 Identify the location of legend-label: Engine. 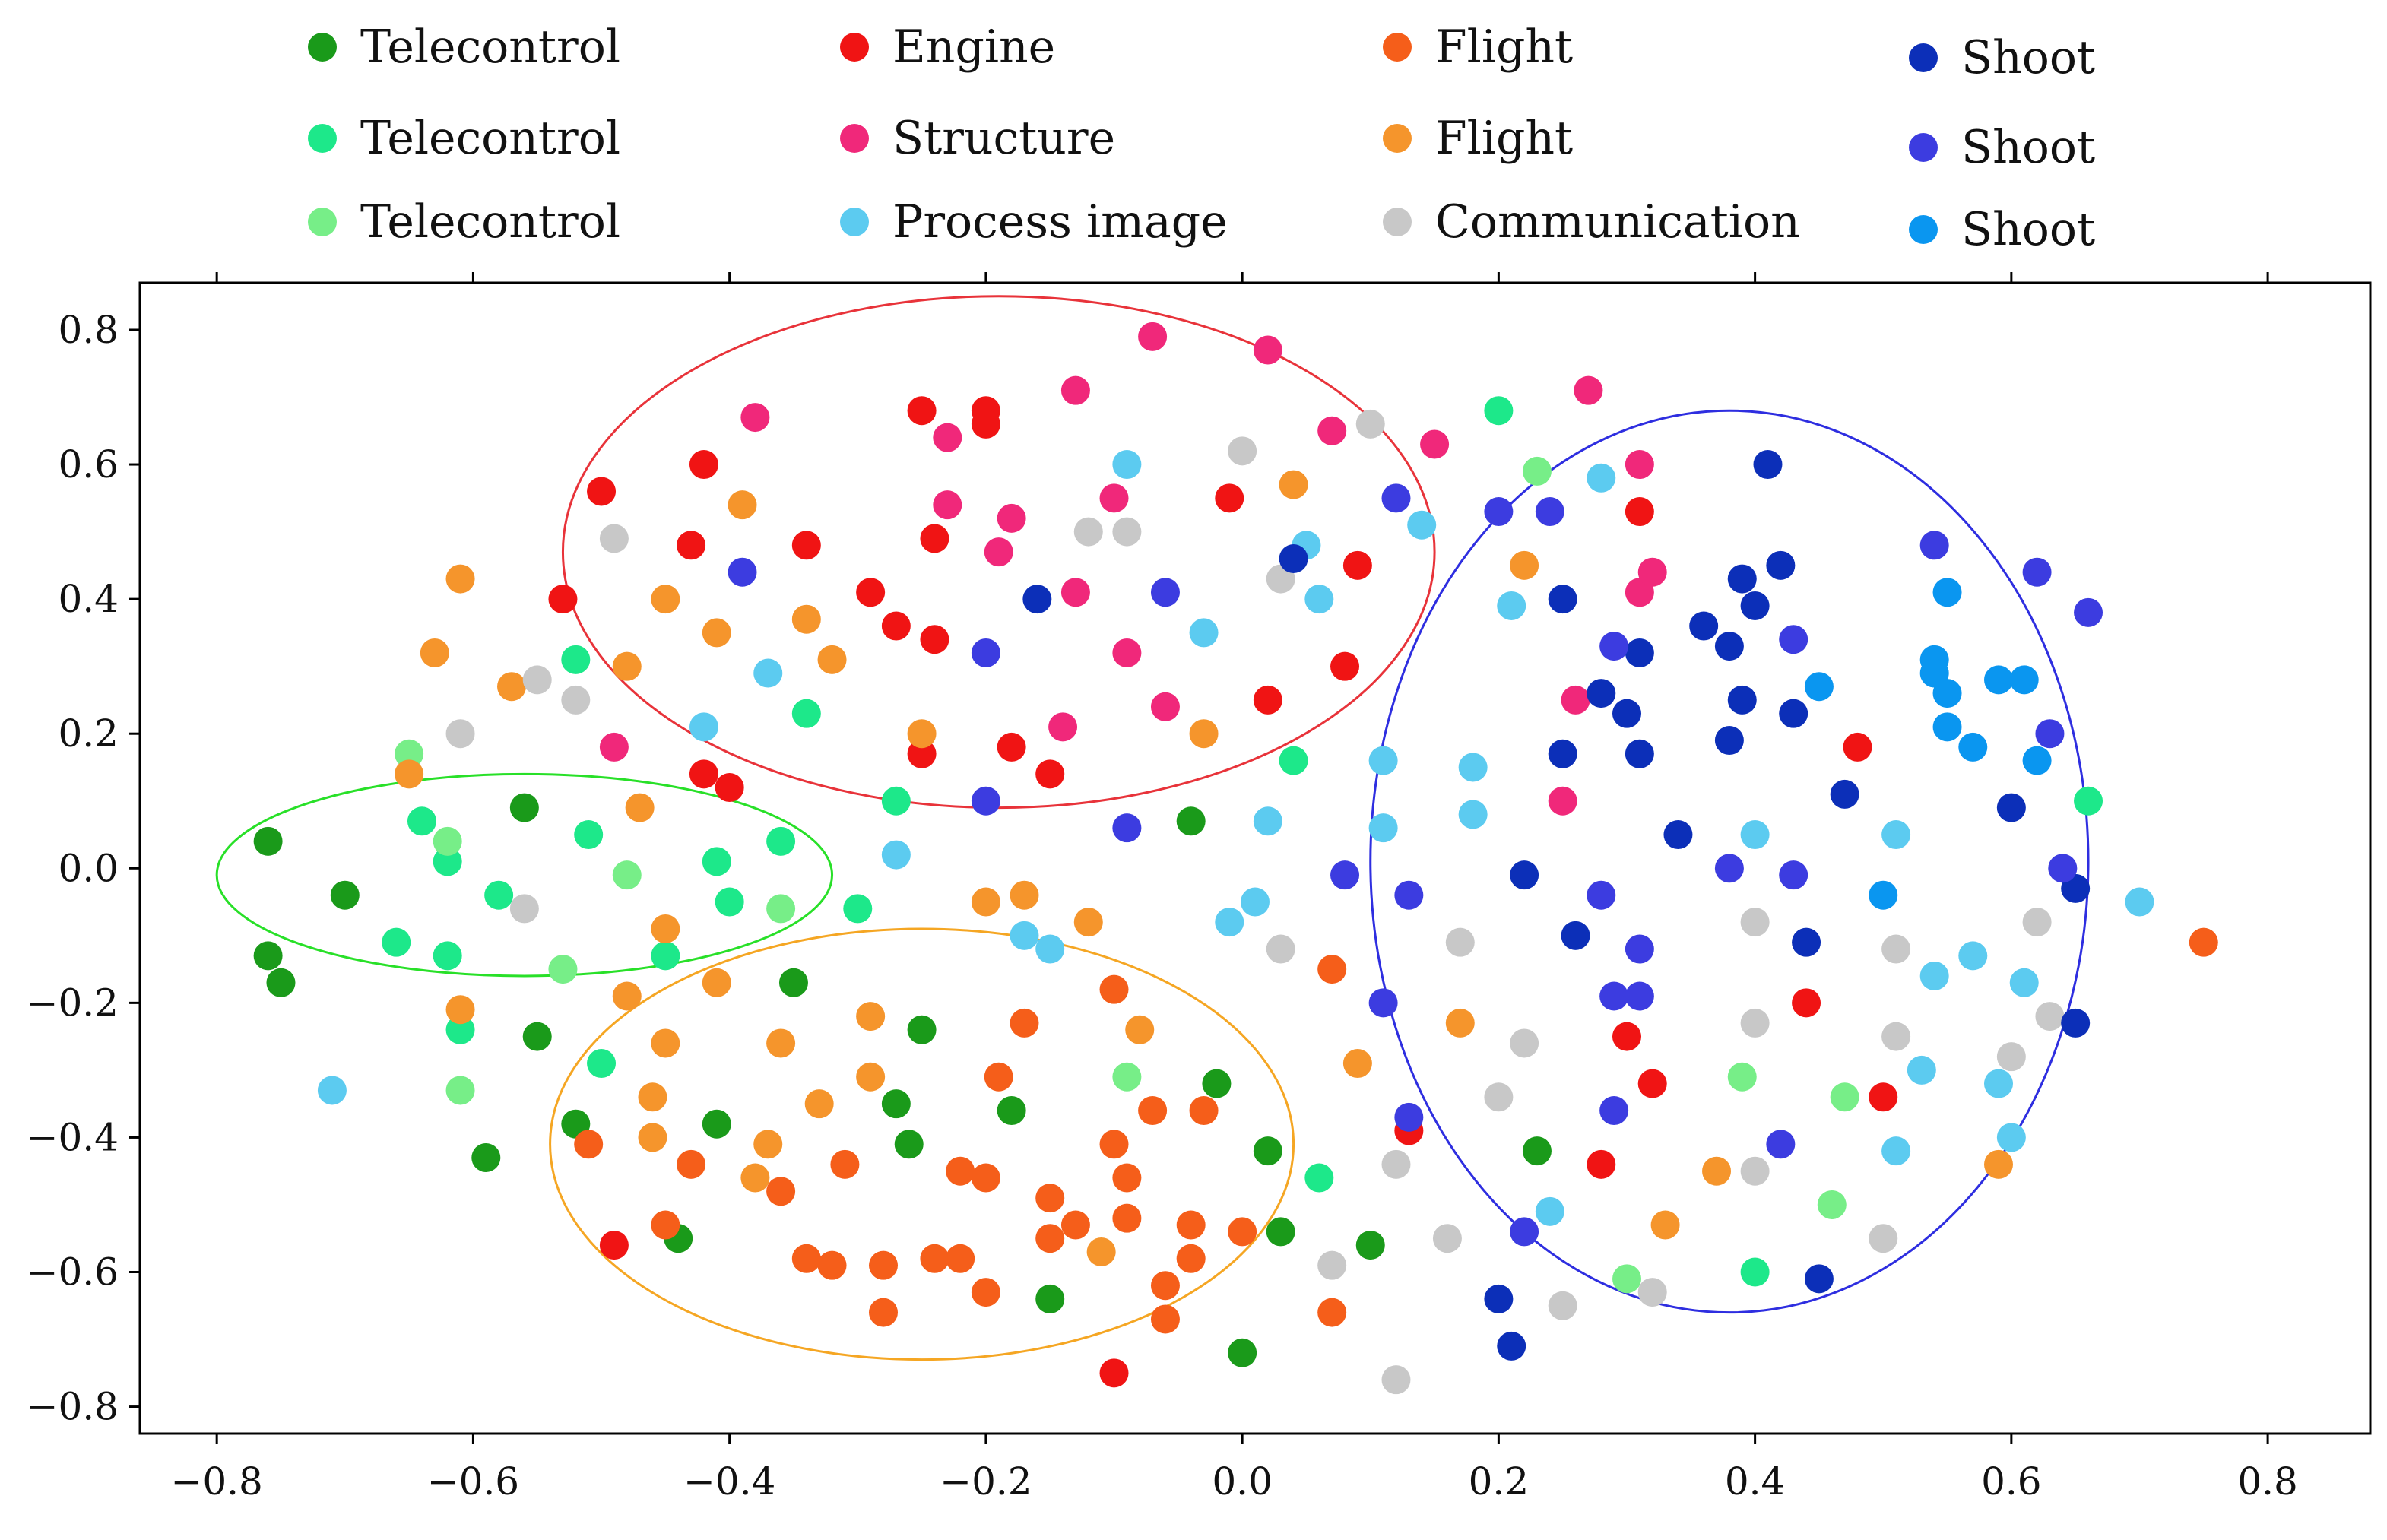
(973, 48).